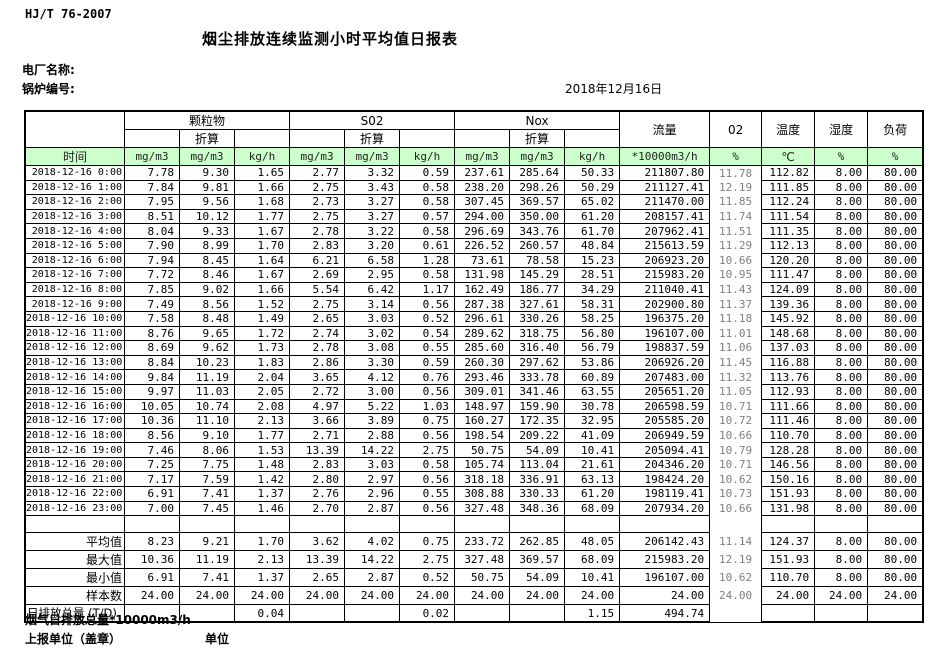 The height and width of the screenshot is (657, 946). What do you see at coordinates (152, 333) in the screenshot?
I see `value-cell: 8.76` at bounding box center [152, 333].